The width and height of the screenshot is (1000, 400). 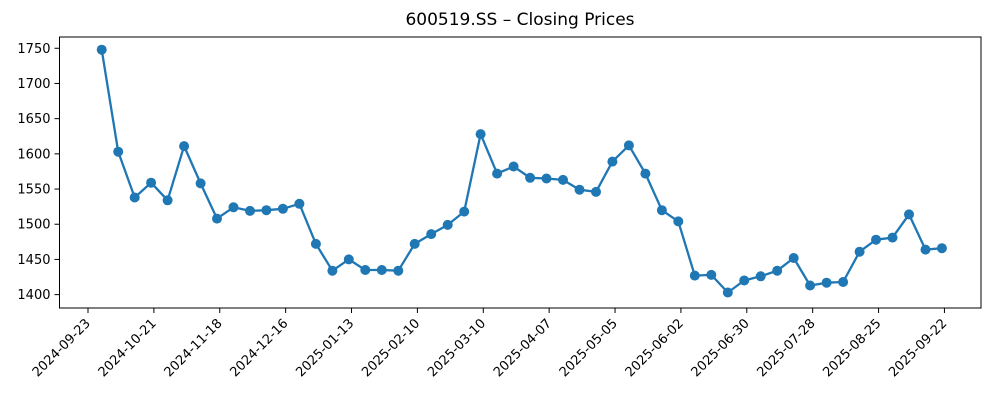 I want to click on x-axis-tick-label: 2025-03-10, so click(x=457, y=348).